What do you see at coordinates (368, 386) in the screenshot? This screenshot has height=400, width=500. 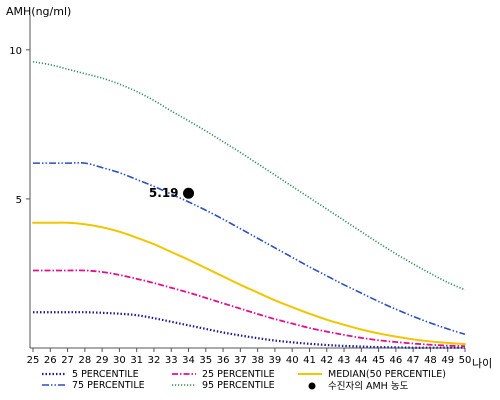 I see `legend-marker-label: 수진자의 AMH 농도` at bounding box center [368, 386].